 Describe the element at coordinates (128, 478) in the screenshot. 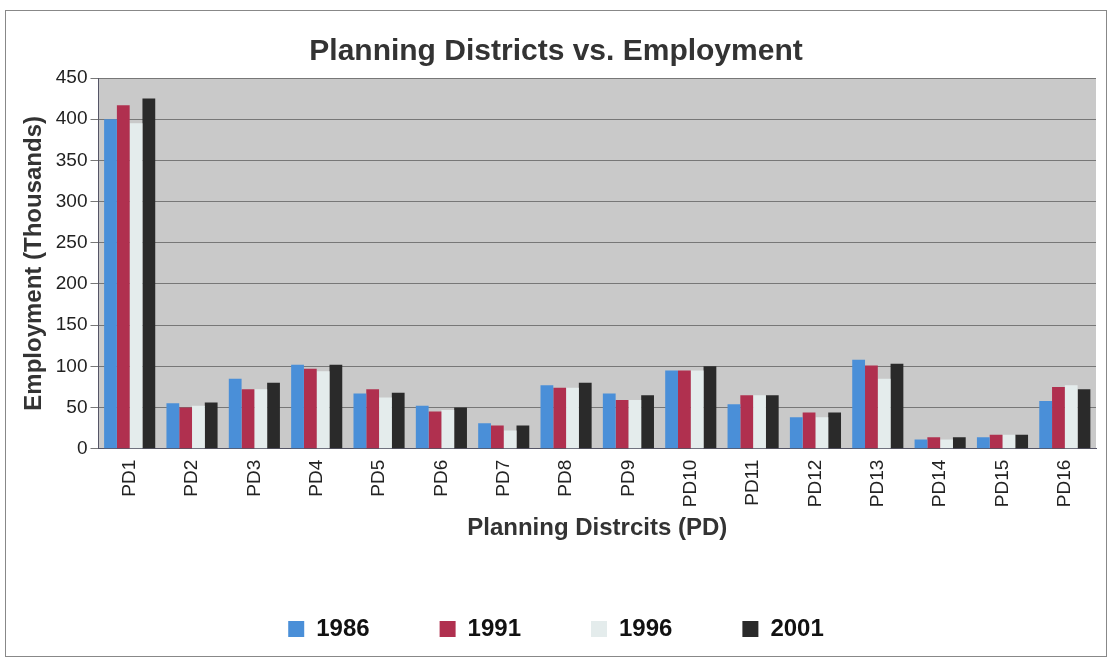

I see `x-tick-label: PD1` at that location.